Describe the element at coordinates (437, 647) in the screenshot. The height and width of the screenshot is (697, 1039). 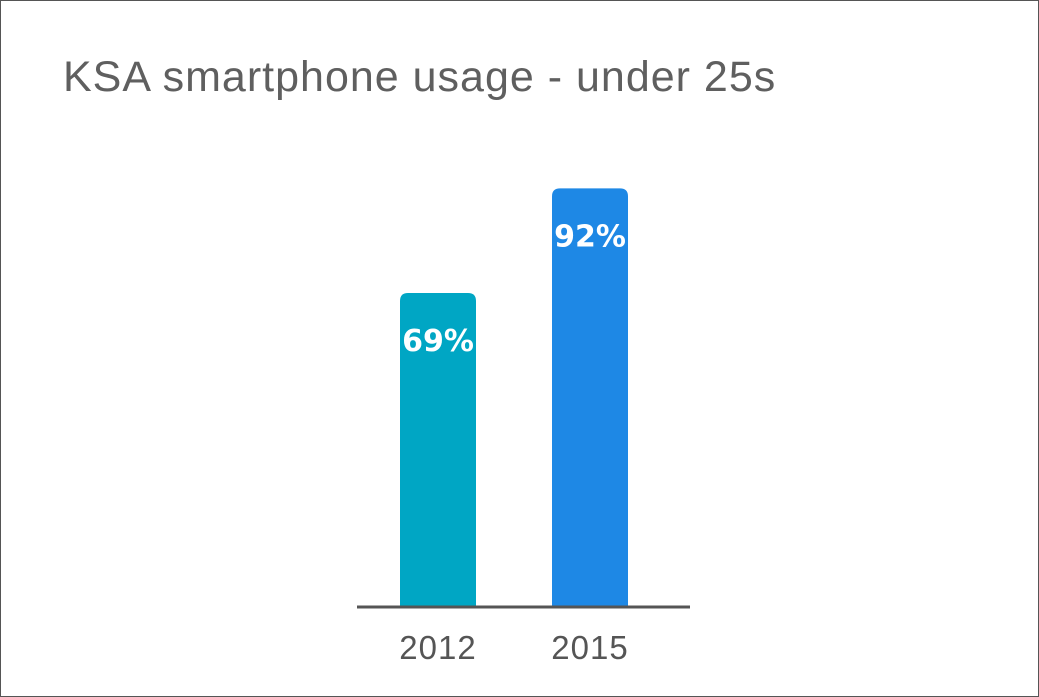
I see `x-tick-label-2012: 2012` at that location.